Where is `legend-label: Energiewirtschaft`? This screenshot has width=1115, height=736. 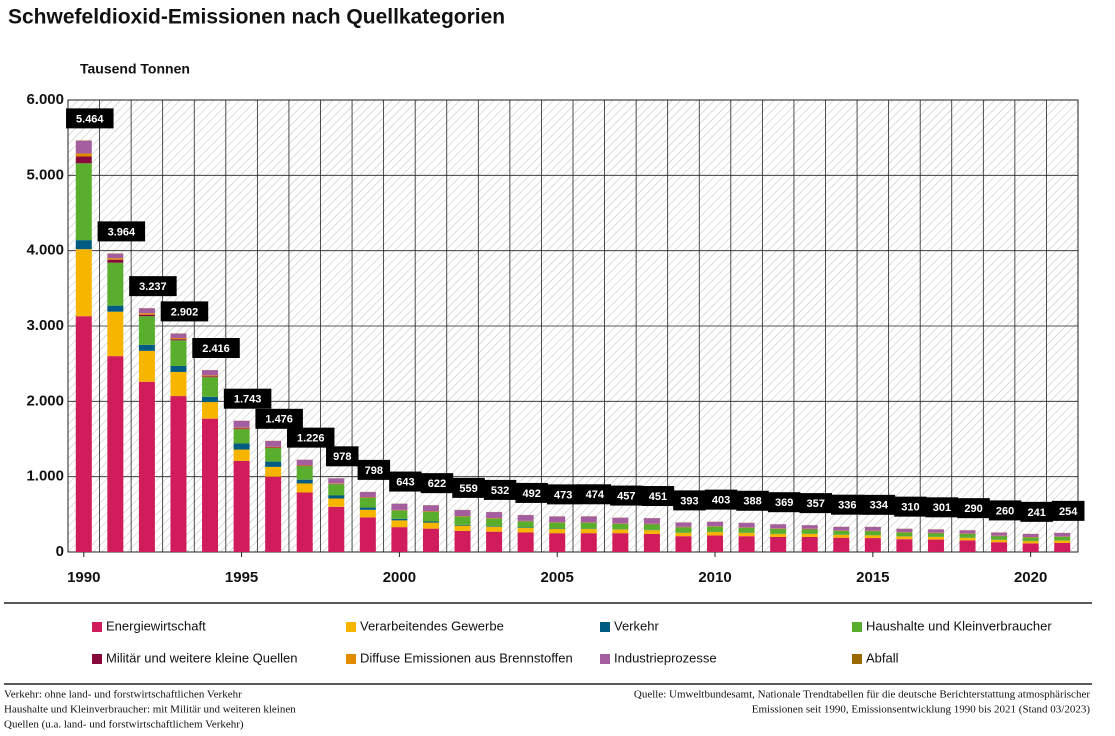 legend-label: Energiewirtschaft is located at coordinates (156, 625).